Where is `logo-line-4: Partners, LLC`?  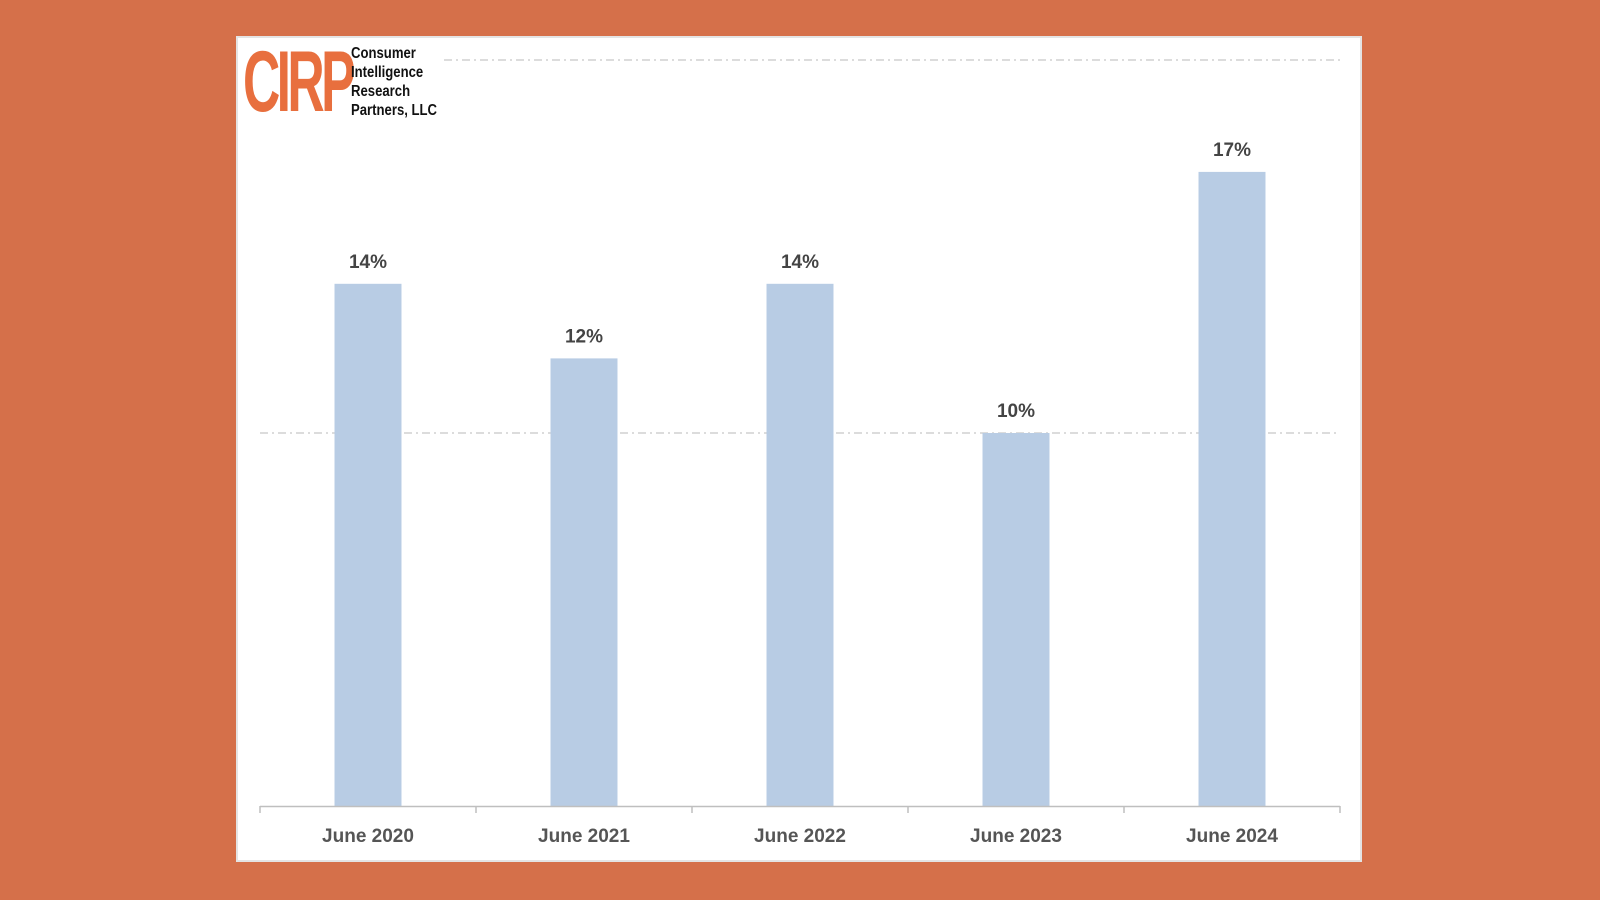 logo-line-4: Partners, LLC is located at coordinates (394, 110).